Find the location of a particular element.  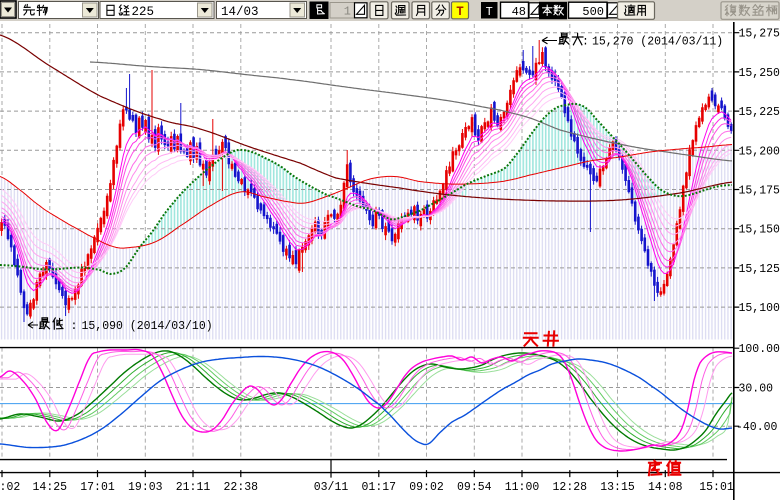

svg-text: 15:01 is located at coordinates (716, 487).